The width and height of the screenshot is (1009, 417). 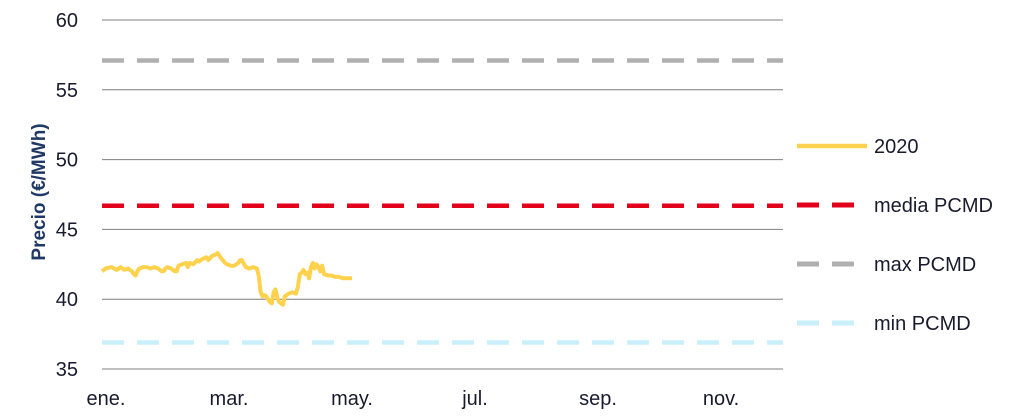 I want to click on legend-label: 2020, so click(x=896, y=147).